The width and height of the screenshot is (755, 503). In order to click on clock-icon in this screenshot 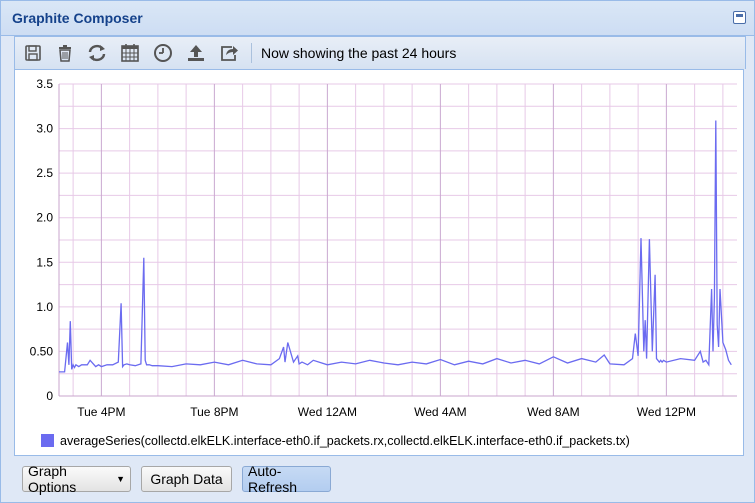, I will do `click(163, 53)`.